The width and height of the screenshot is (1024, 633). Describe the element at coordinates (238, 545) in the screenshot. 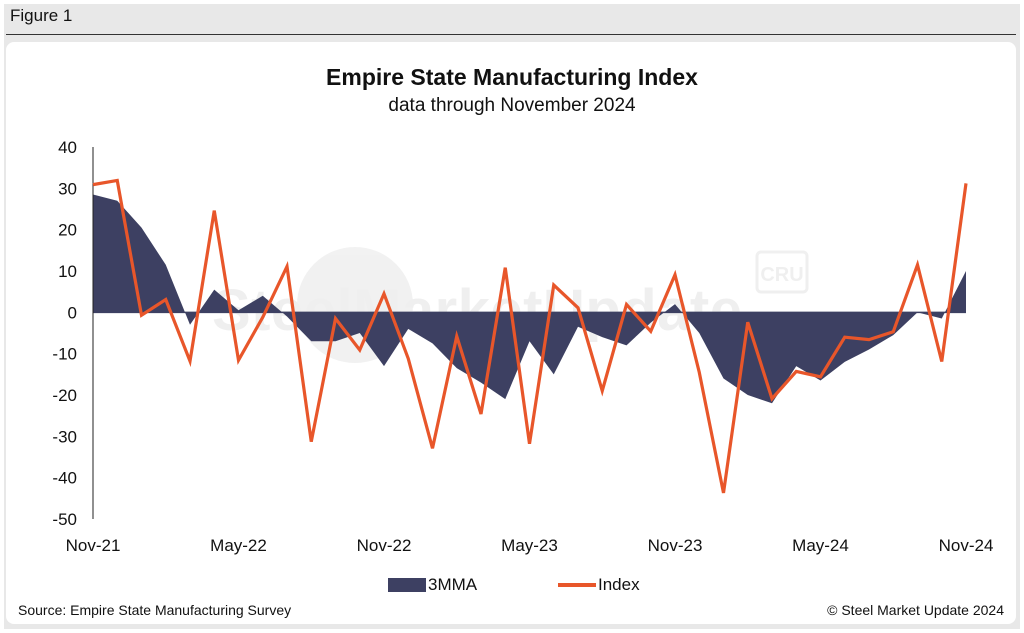

I see `x-tick-label: May-22` at that location.